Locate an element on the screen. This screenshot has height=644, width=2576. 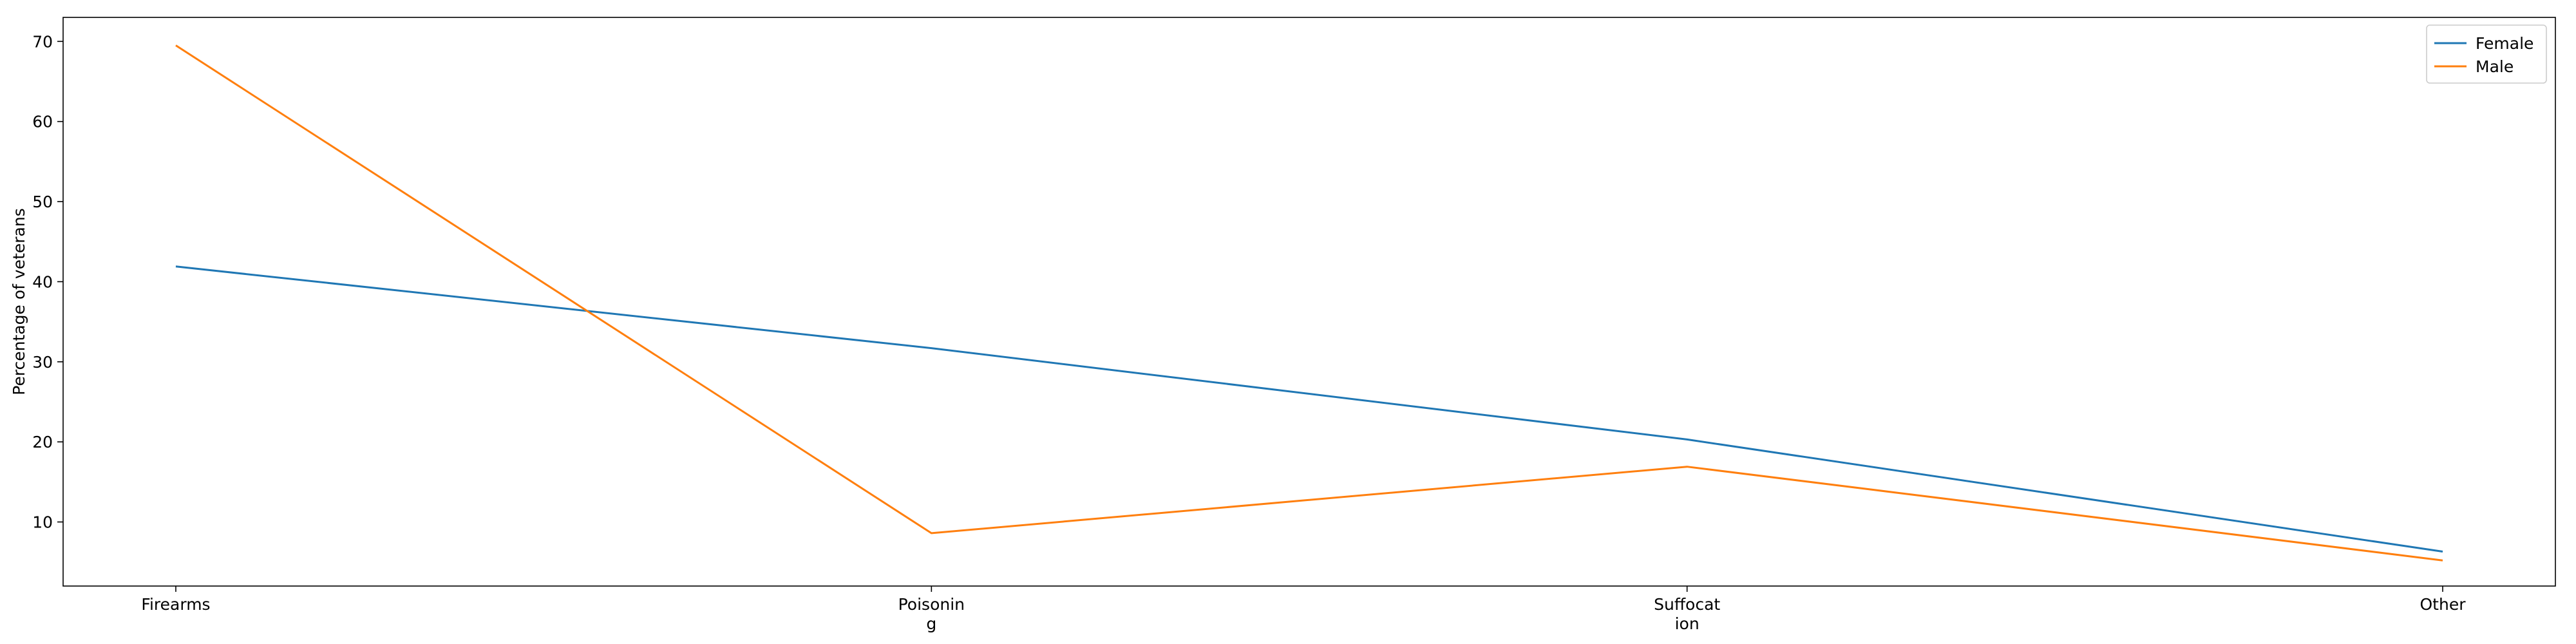
legend-box is located at coordinates (2487, 54).